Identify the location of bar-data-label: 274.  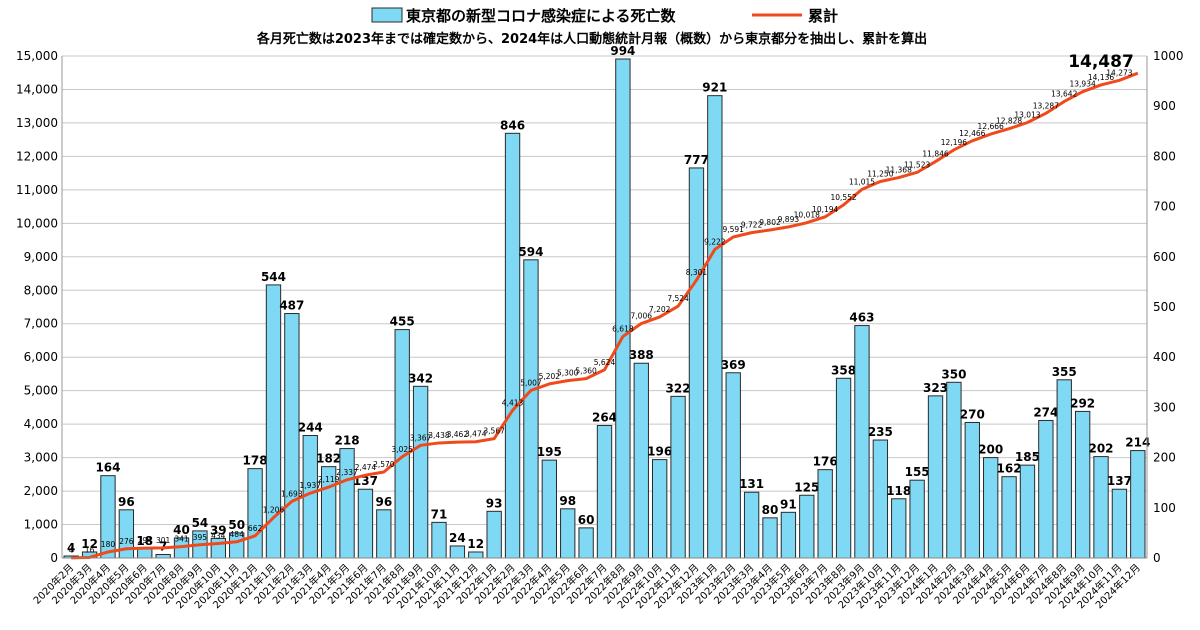
(1045, 412).